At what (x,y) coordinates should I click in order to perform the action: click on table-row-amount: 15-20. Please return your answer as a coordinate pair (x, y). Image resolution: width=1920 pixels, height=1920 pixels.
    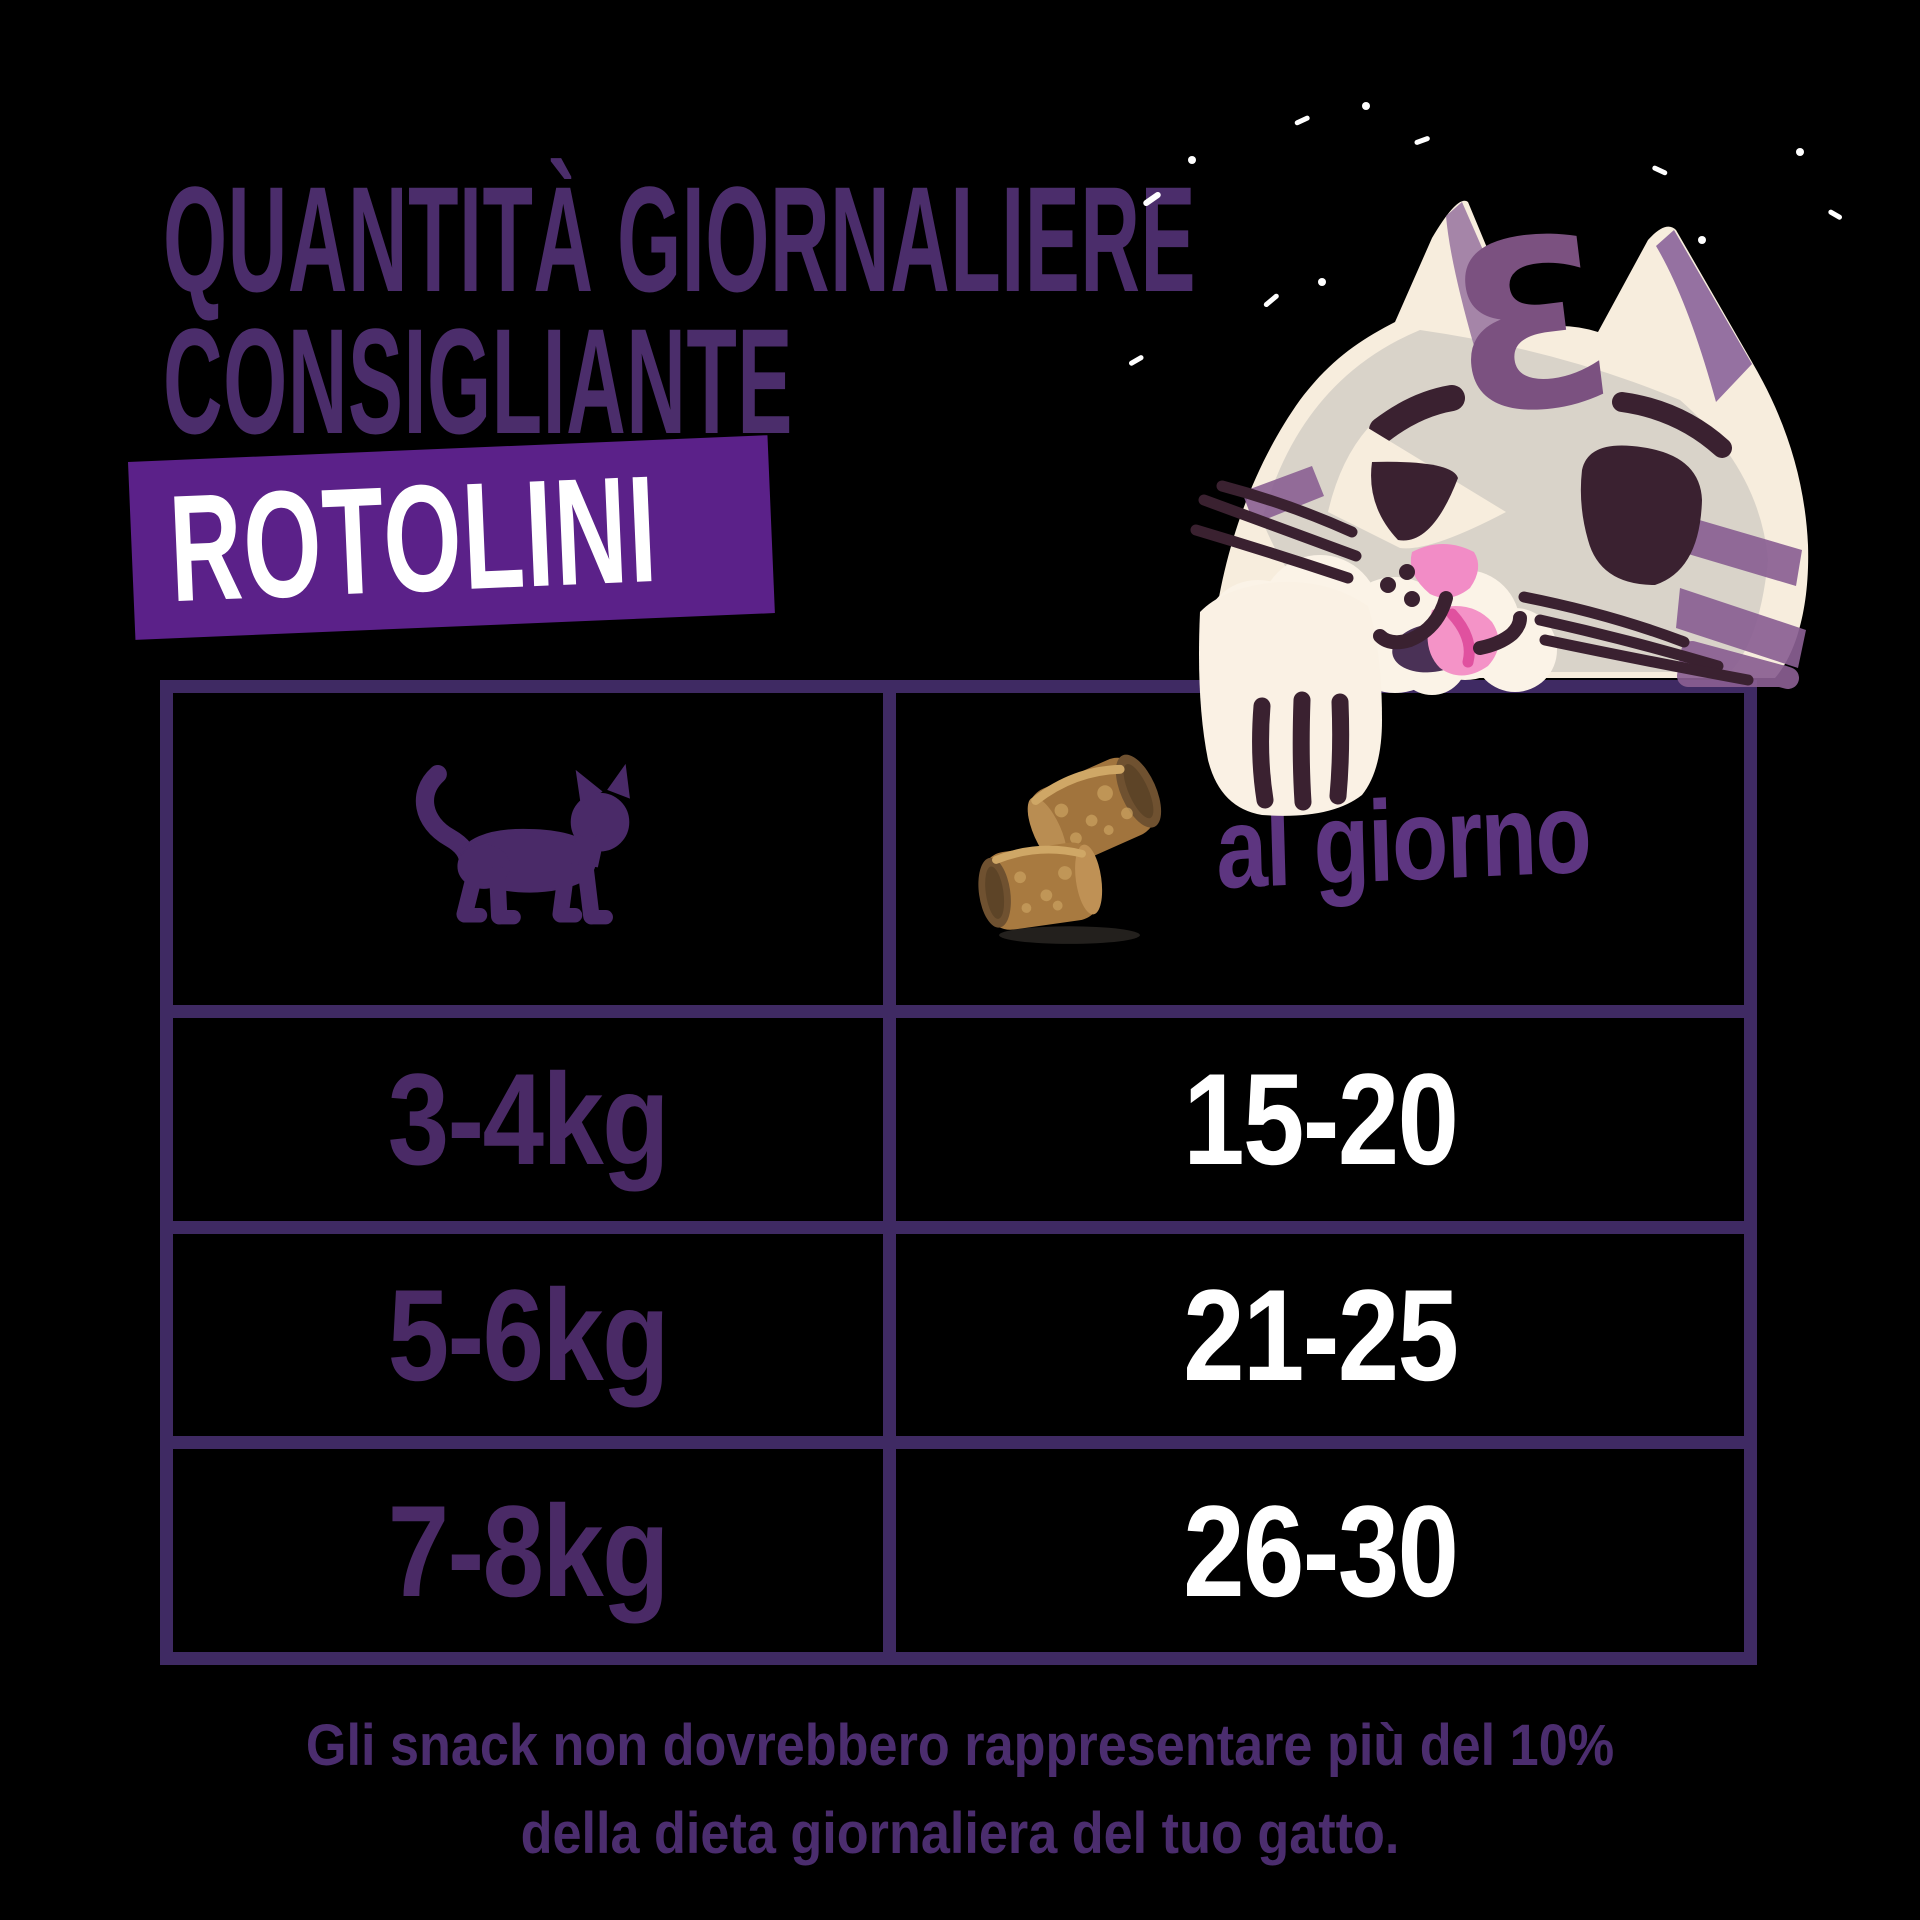
    Looking at the image, I should click on (1320, 1119).